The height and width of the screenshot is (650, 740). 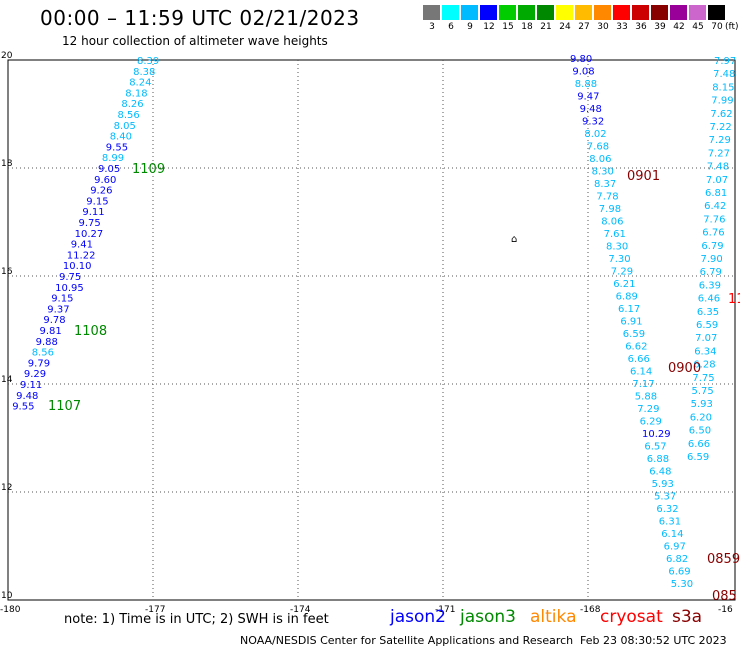 I want to click on swh-value: 7.48, so click(x=724, y=74).